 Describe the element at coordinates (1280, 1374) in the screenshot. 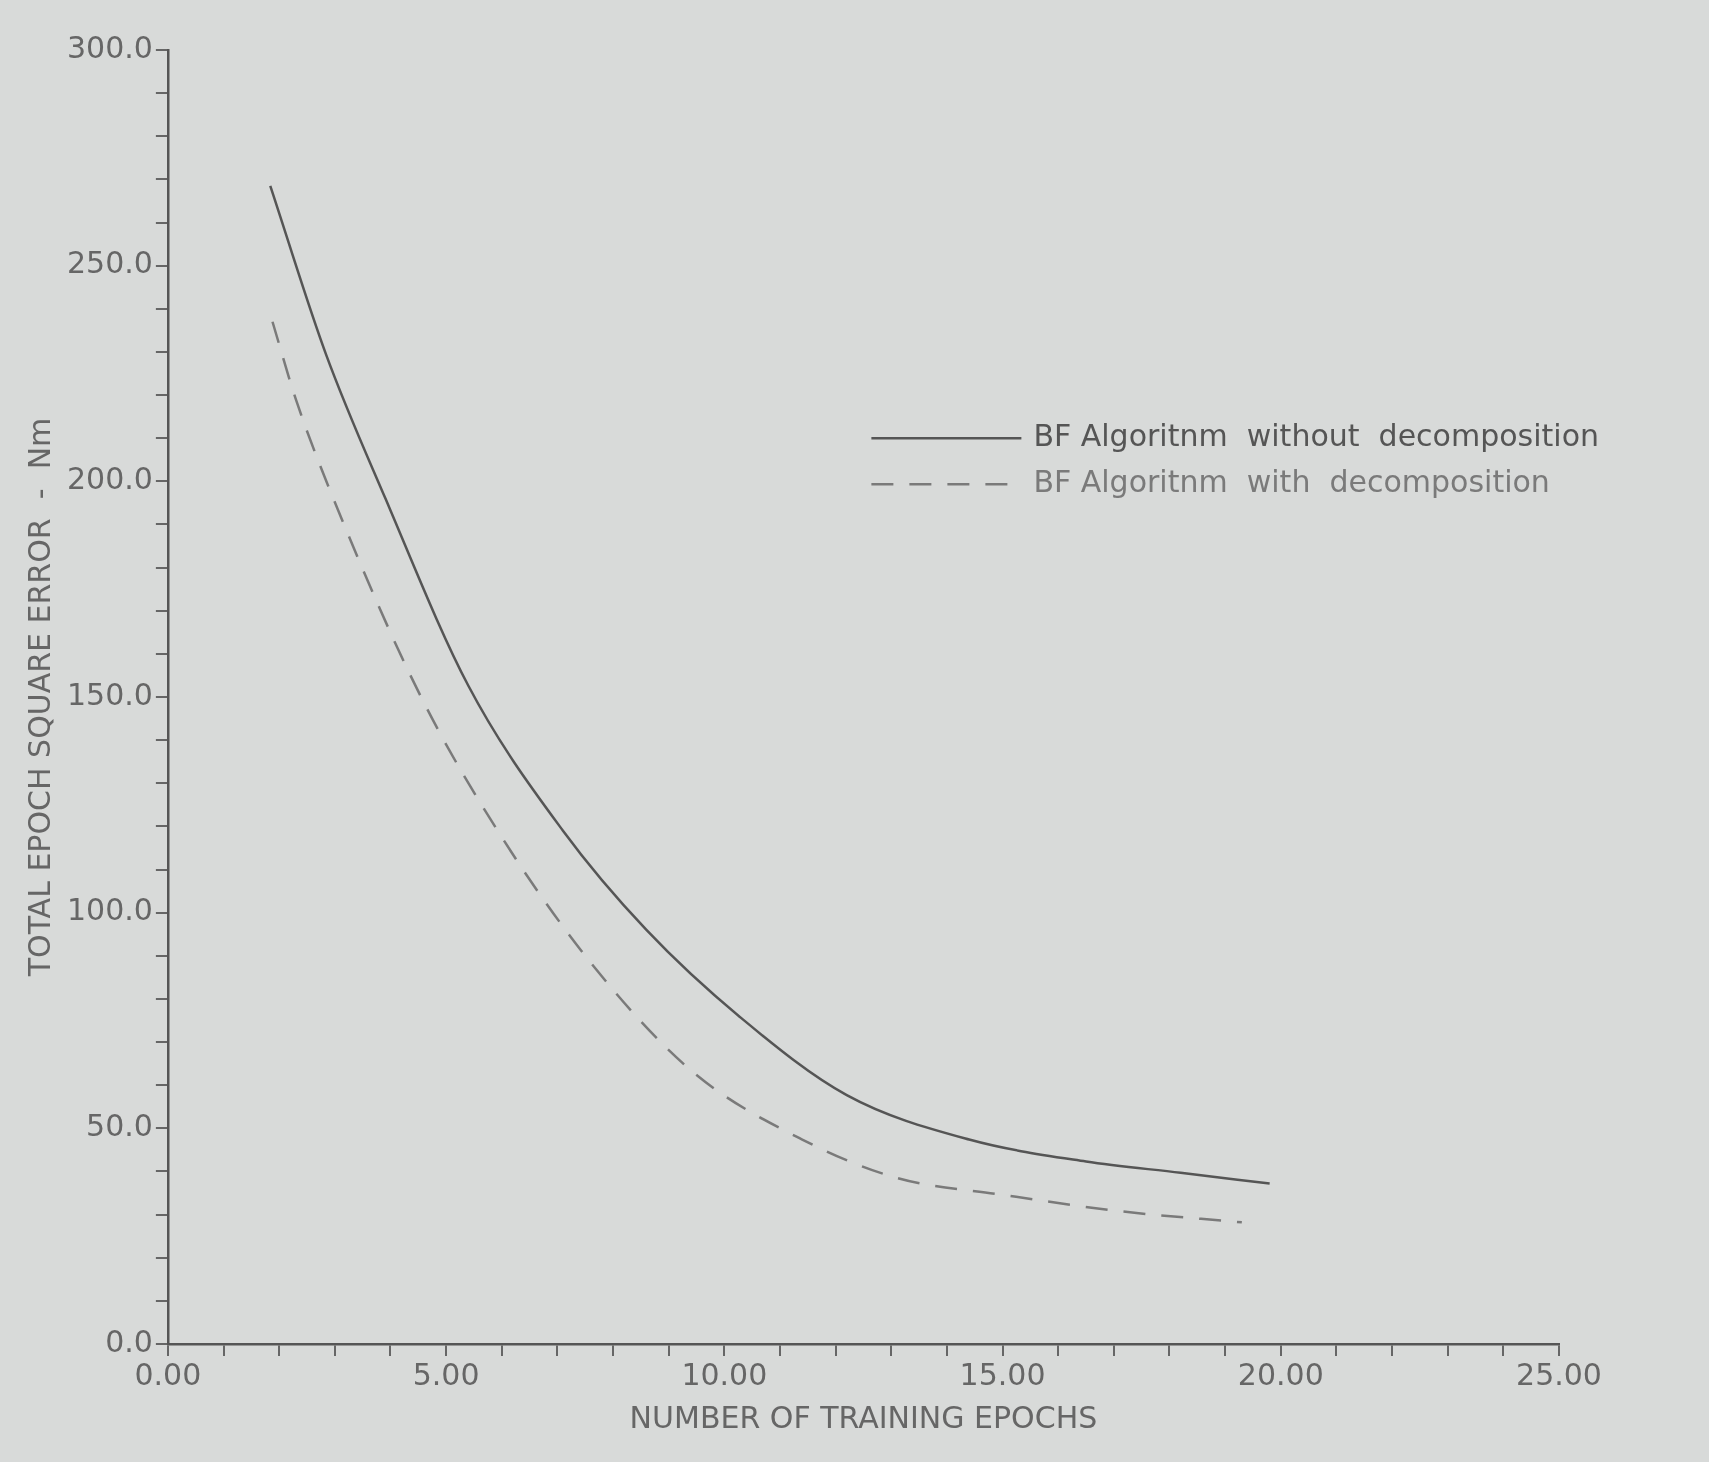

I see `x-tick-label: 20.00` at that location.